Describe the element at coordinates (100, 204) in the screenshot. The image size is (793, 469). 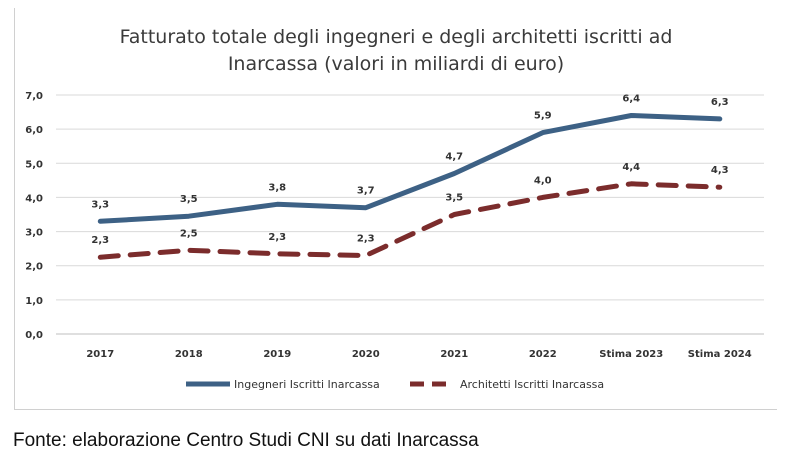
I see `data-label: 3,3` at that location.